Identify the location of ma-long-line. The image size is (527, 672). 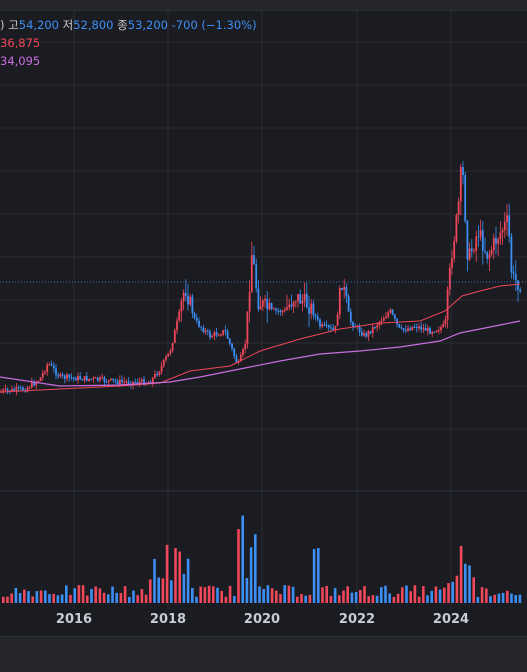
(260, 353).